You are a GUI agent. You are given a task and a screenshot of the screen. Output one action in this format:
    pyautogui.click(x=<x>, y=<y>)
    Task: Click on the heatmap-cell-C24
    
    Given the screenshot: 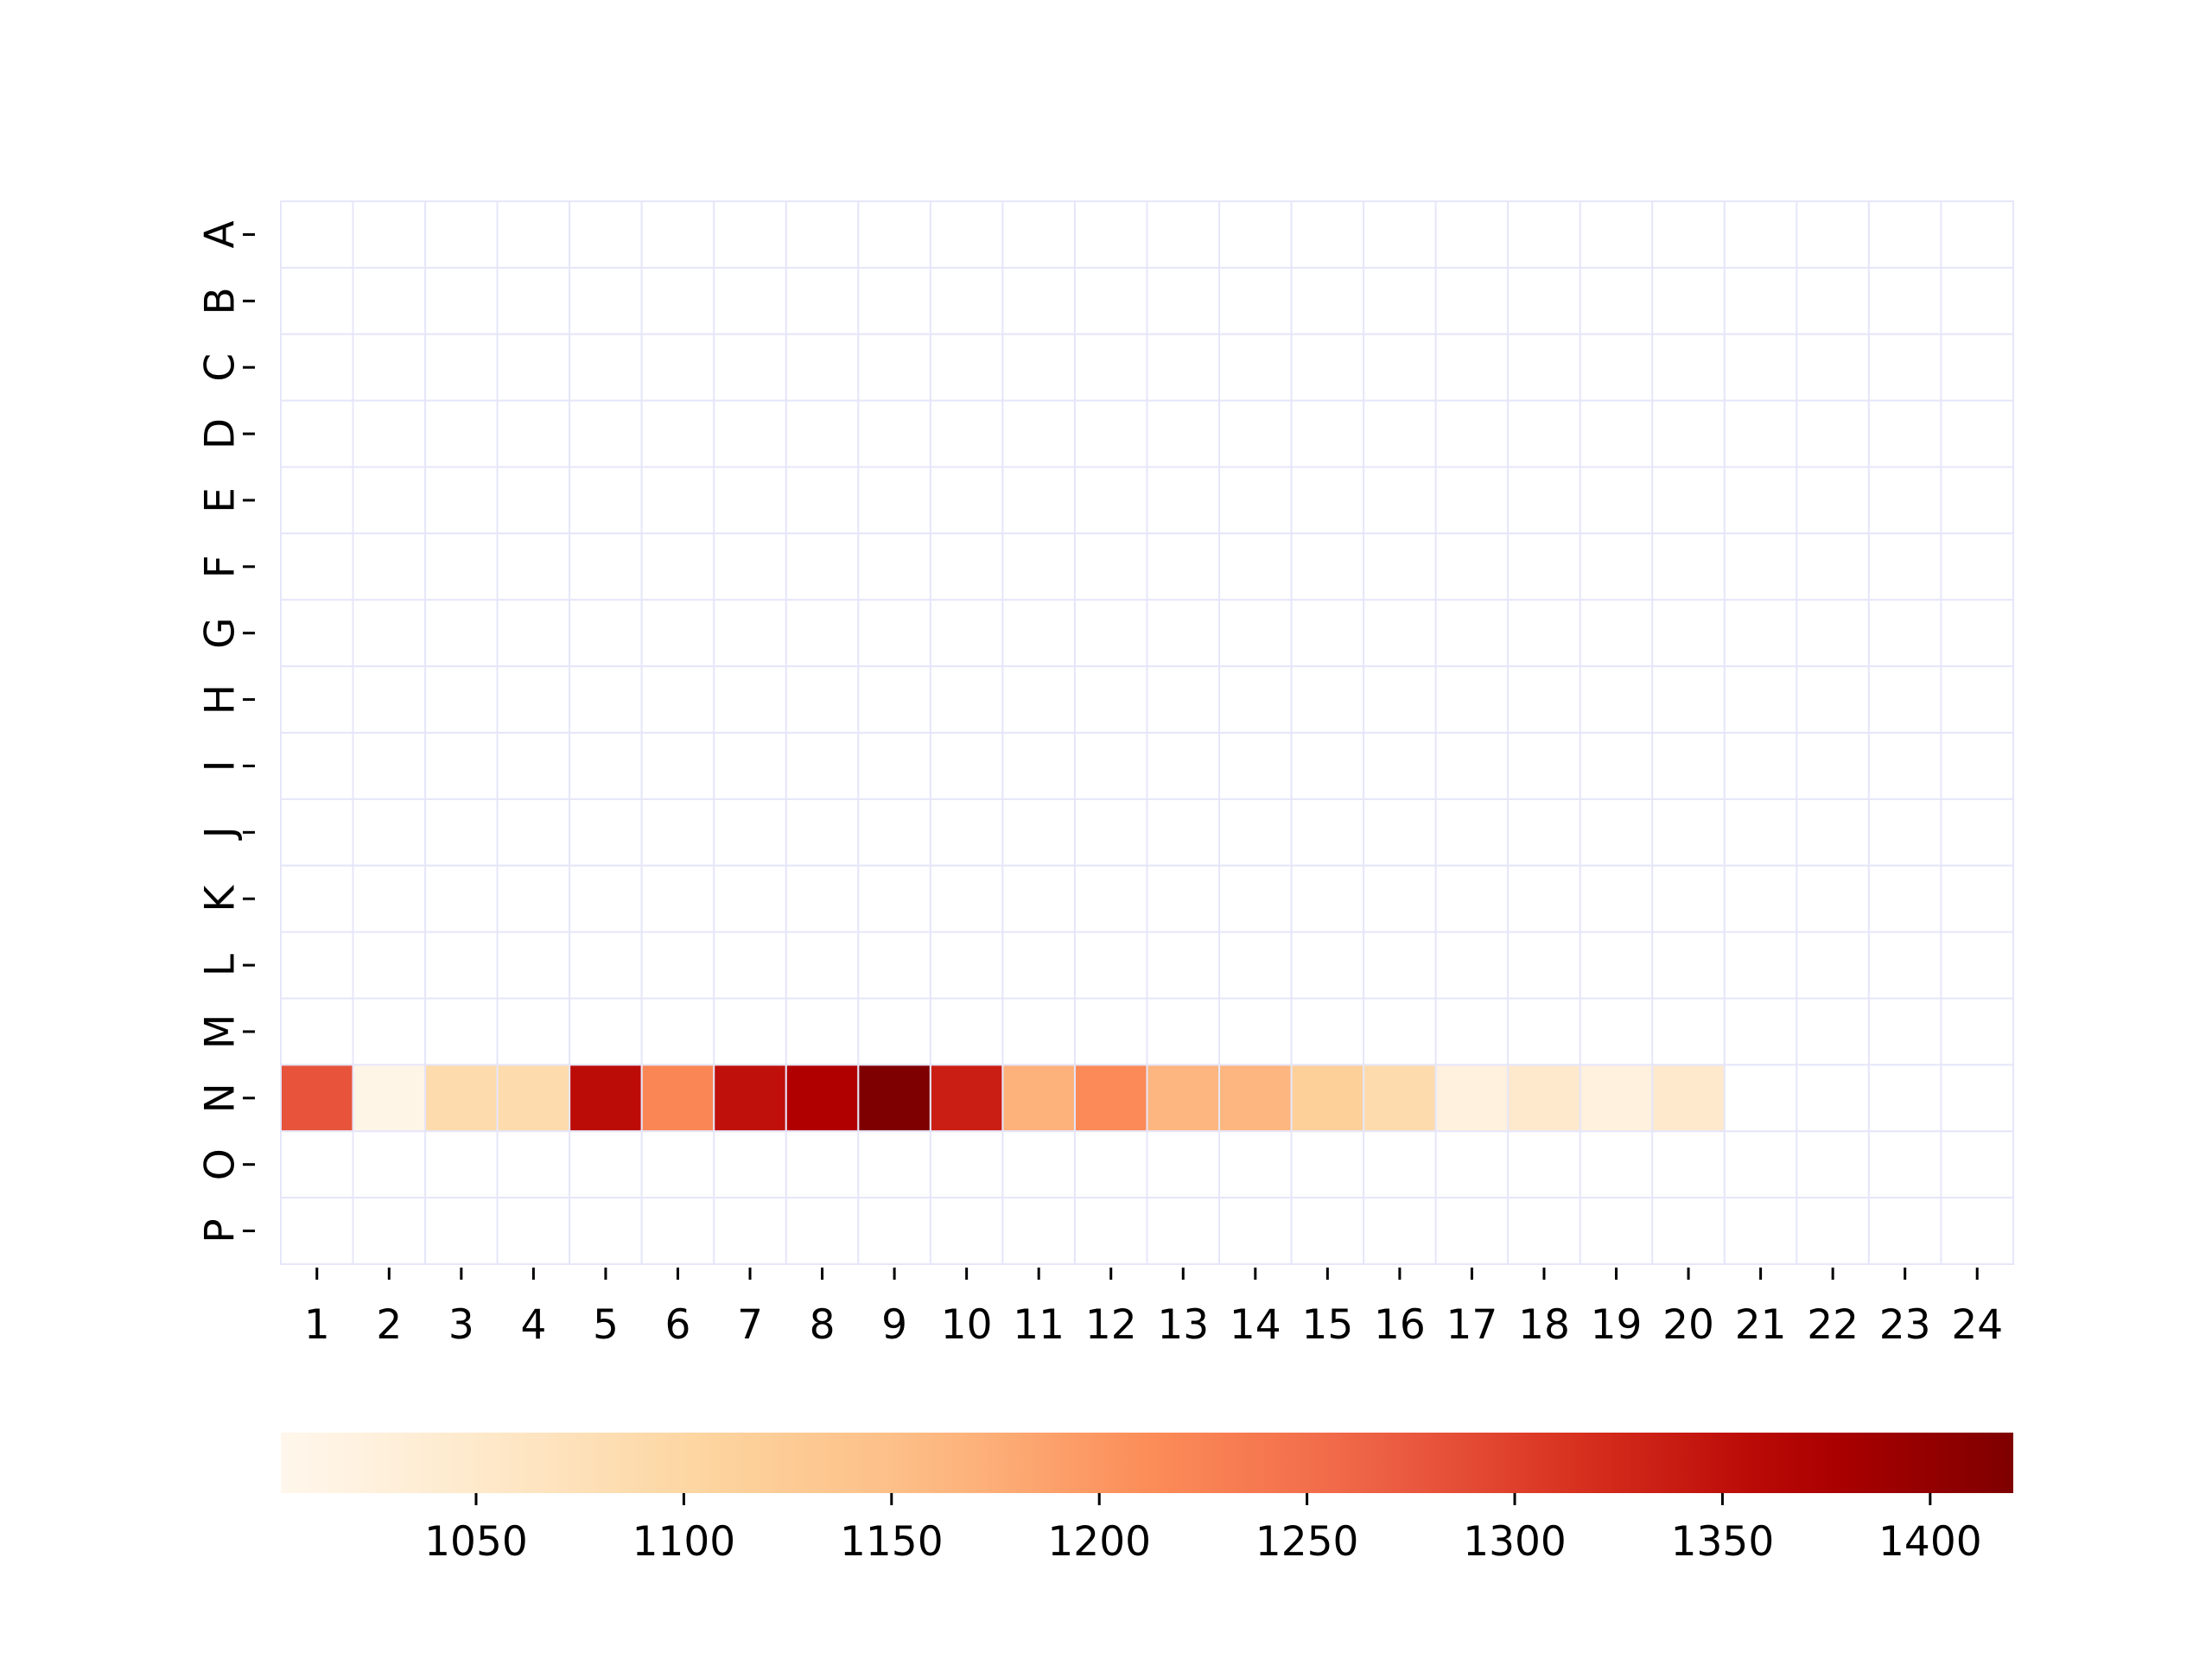 What is the action you would take?
    pyautogui.click(x=1977, y=367)
    